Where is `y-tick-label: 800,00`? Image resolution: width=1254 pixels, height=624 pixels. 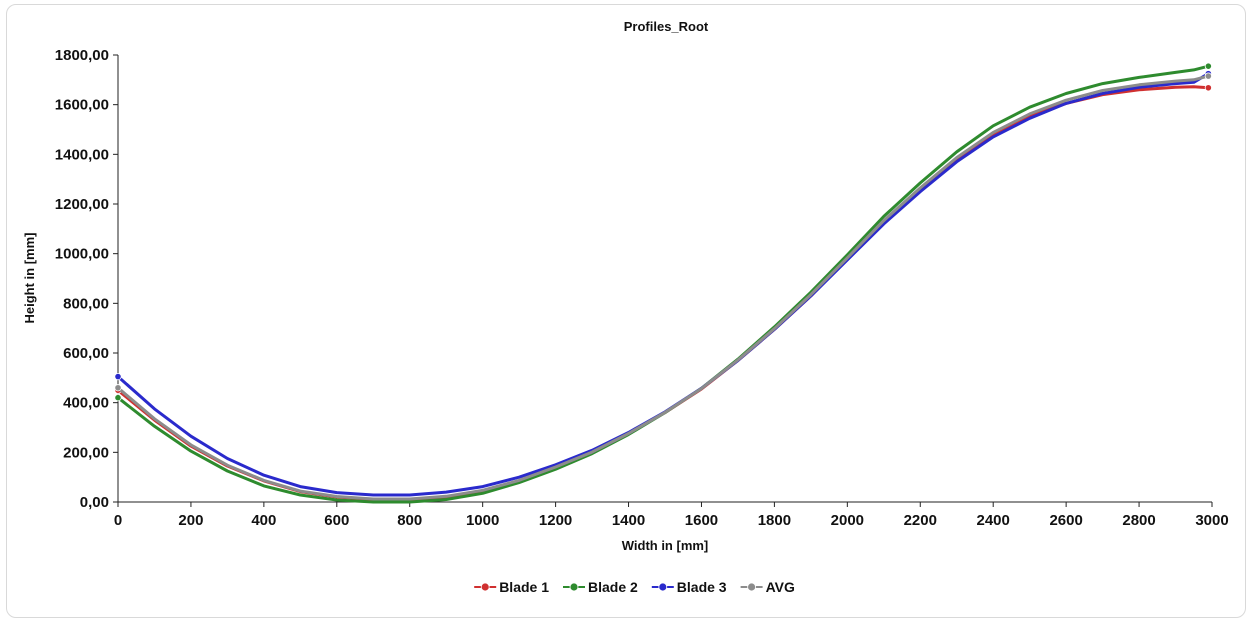 y-tick-label: 800,00 is located at coordinates (86, 303).